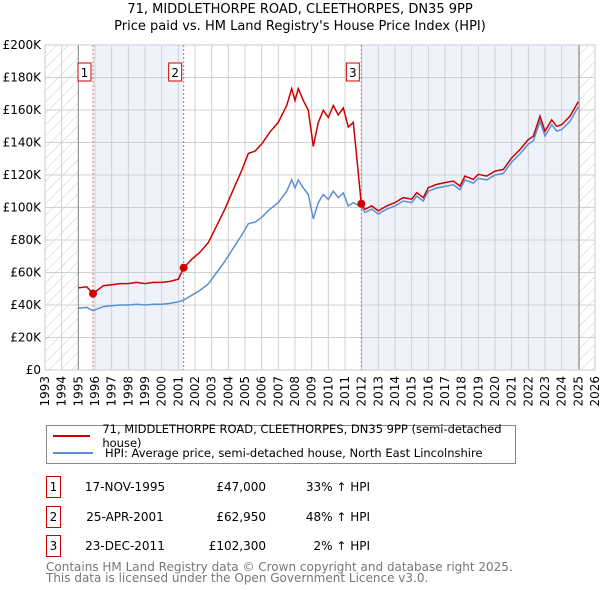 Image resolution: width=600 pixels, height=590 pixels. I want to click on sale-hpi-diff: 33% ↑ HPI, so click(337, 487).